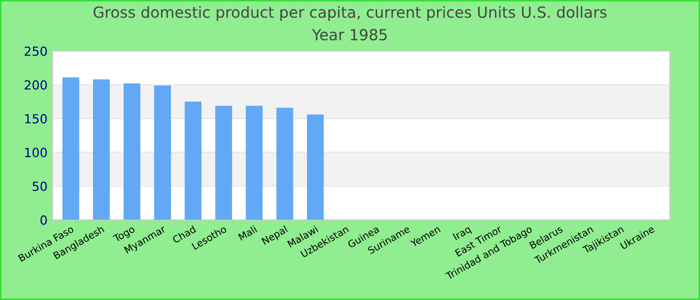 This screenshot has width=700, height=300. Describe the element at coordinates (349, 34) in the screenshot. I see `chart-subtitle: Year 1985` at that location.